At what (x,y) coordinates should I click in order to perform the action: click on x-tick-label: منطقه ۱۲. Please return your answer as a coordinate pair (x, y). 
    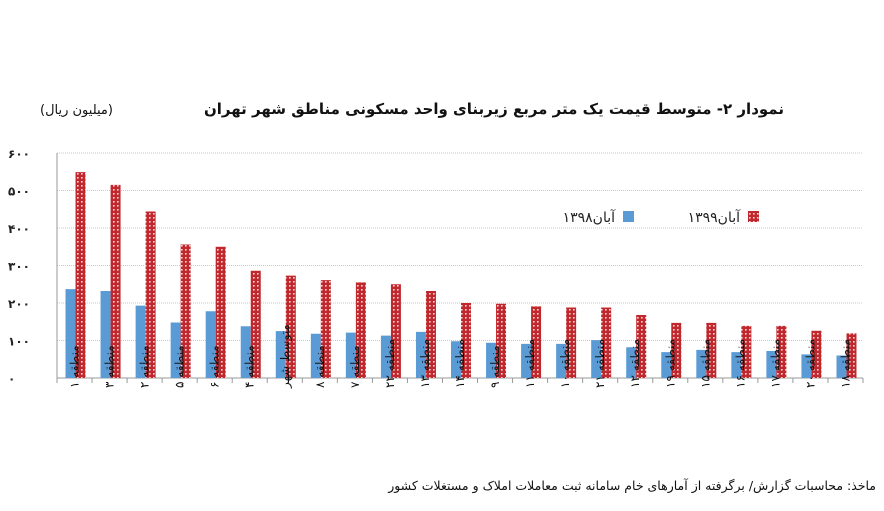
    Looking at the image, I should click on (635, 363).